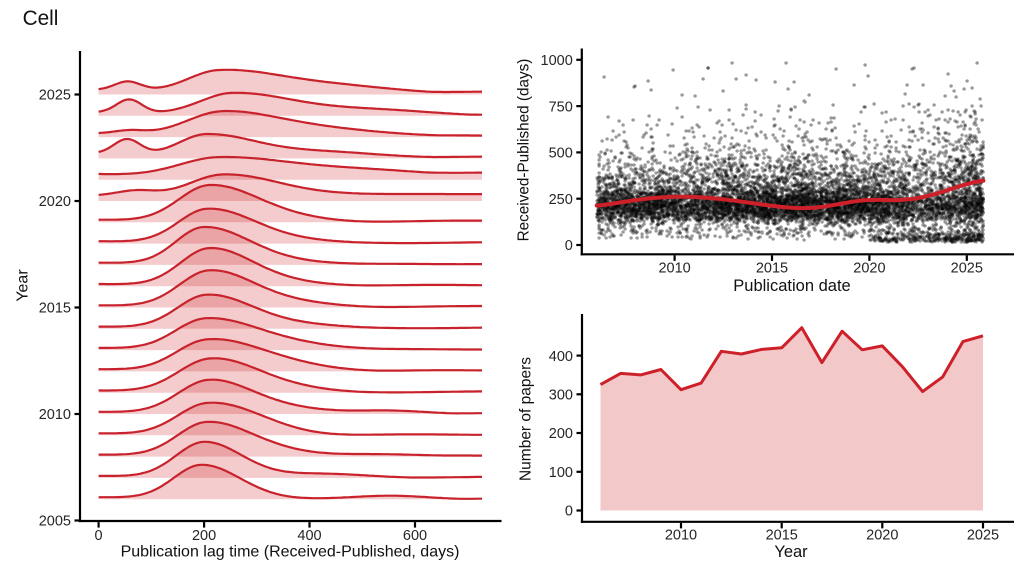 Image resolution: width=1024 pixels, height=585 pixels. What do you see at coordinates (561, 396) in the screenshot?
I see `svg-text: 300` at bounding box center [561, 396].